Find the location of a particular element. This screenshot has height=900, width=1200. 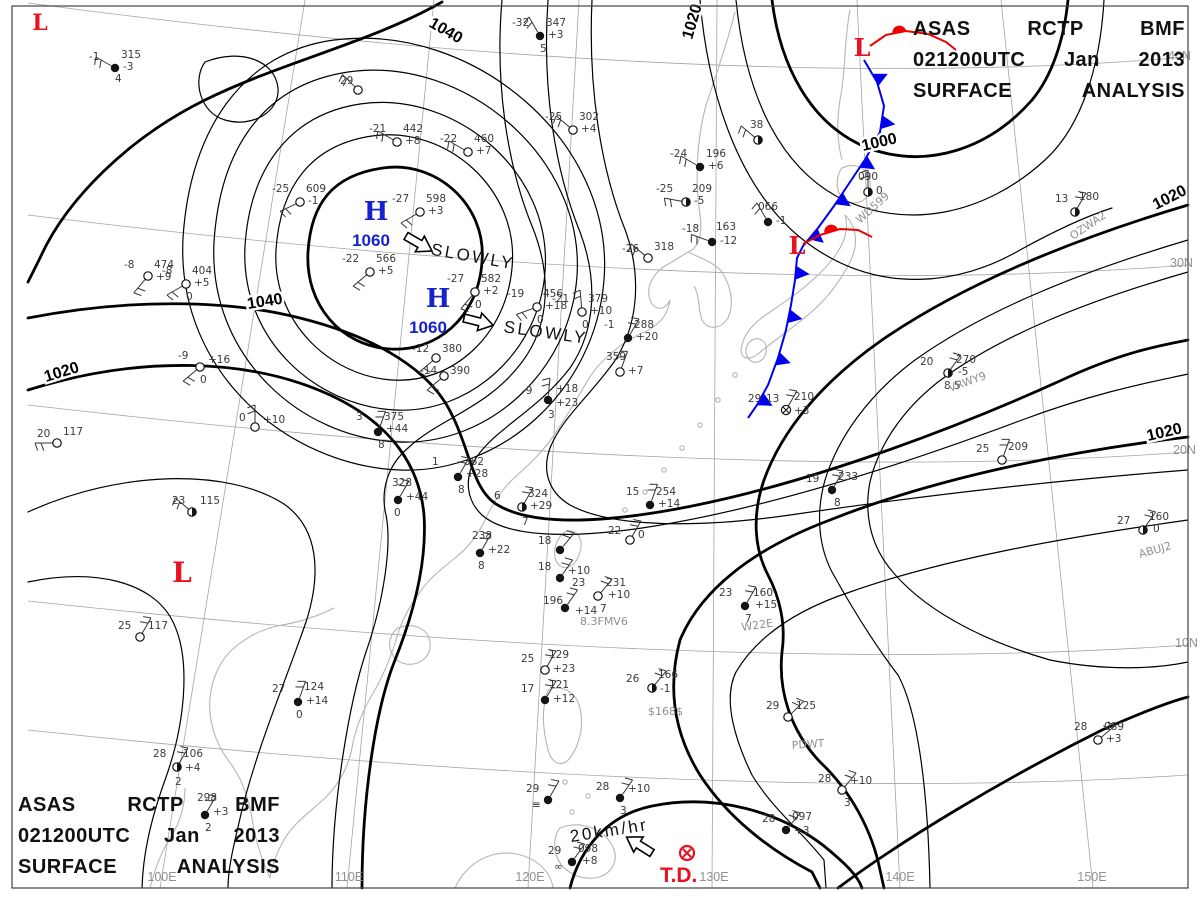

station-value: 315 is located at coordinates (131, 55).